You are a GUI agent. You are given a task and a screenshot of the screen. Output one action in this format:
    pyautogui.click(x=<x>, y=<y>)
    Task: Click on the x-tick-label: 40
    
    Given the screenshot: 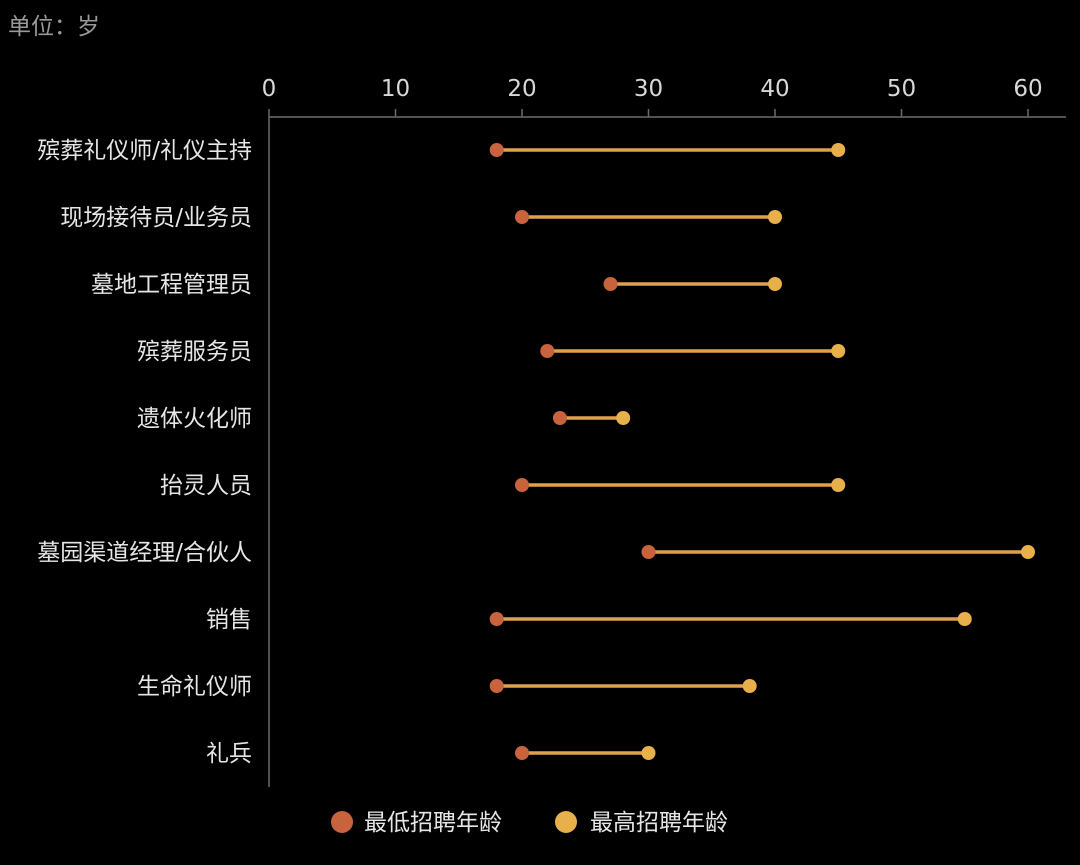 What is the action you would take?
    pyautogui.click(x=774, y=89)
    